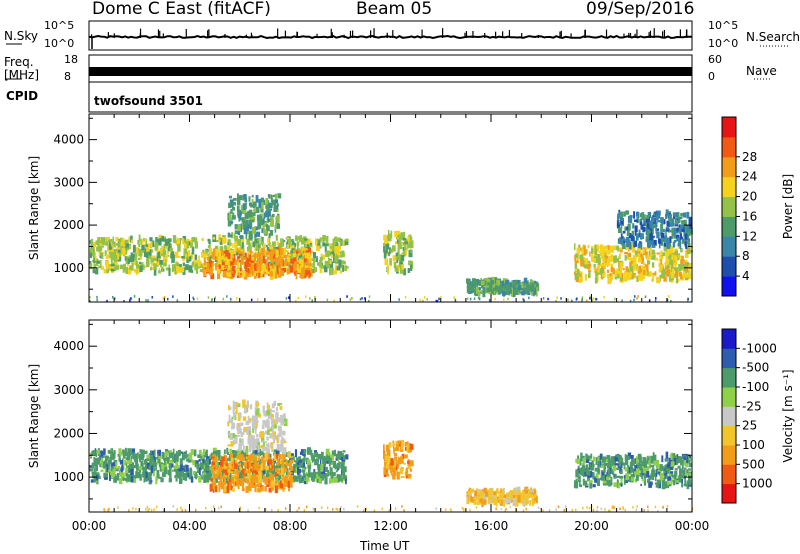 This screenshot has width=800, height=554. What do you see at coordinates (148, 101) in the screenshot?
I see `cpid-value: twofsound 3501` at bounding box center [148, 101].